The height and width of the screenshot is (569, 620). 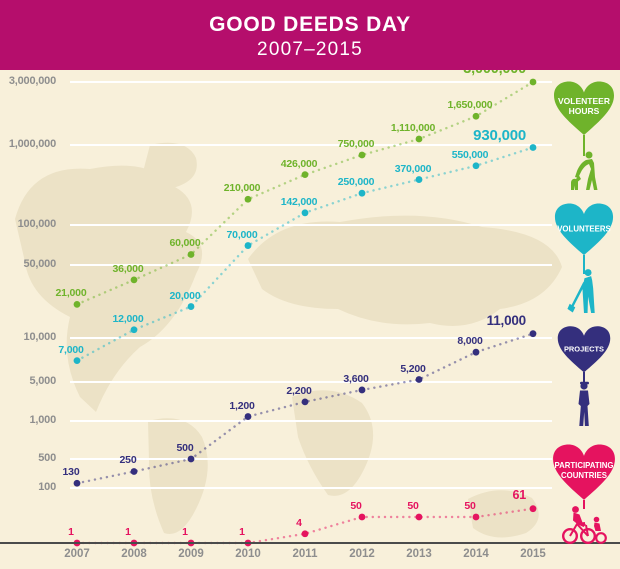 I want to click on legend-item-volunteers: VOLUNTEERS, so click(x=584, y=232).